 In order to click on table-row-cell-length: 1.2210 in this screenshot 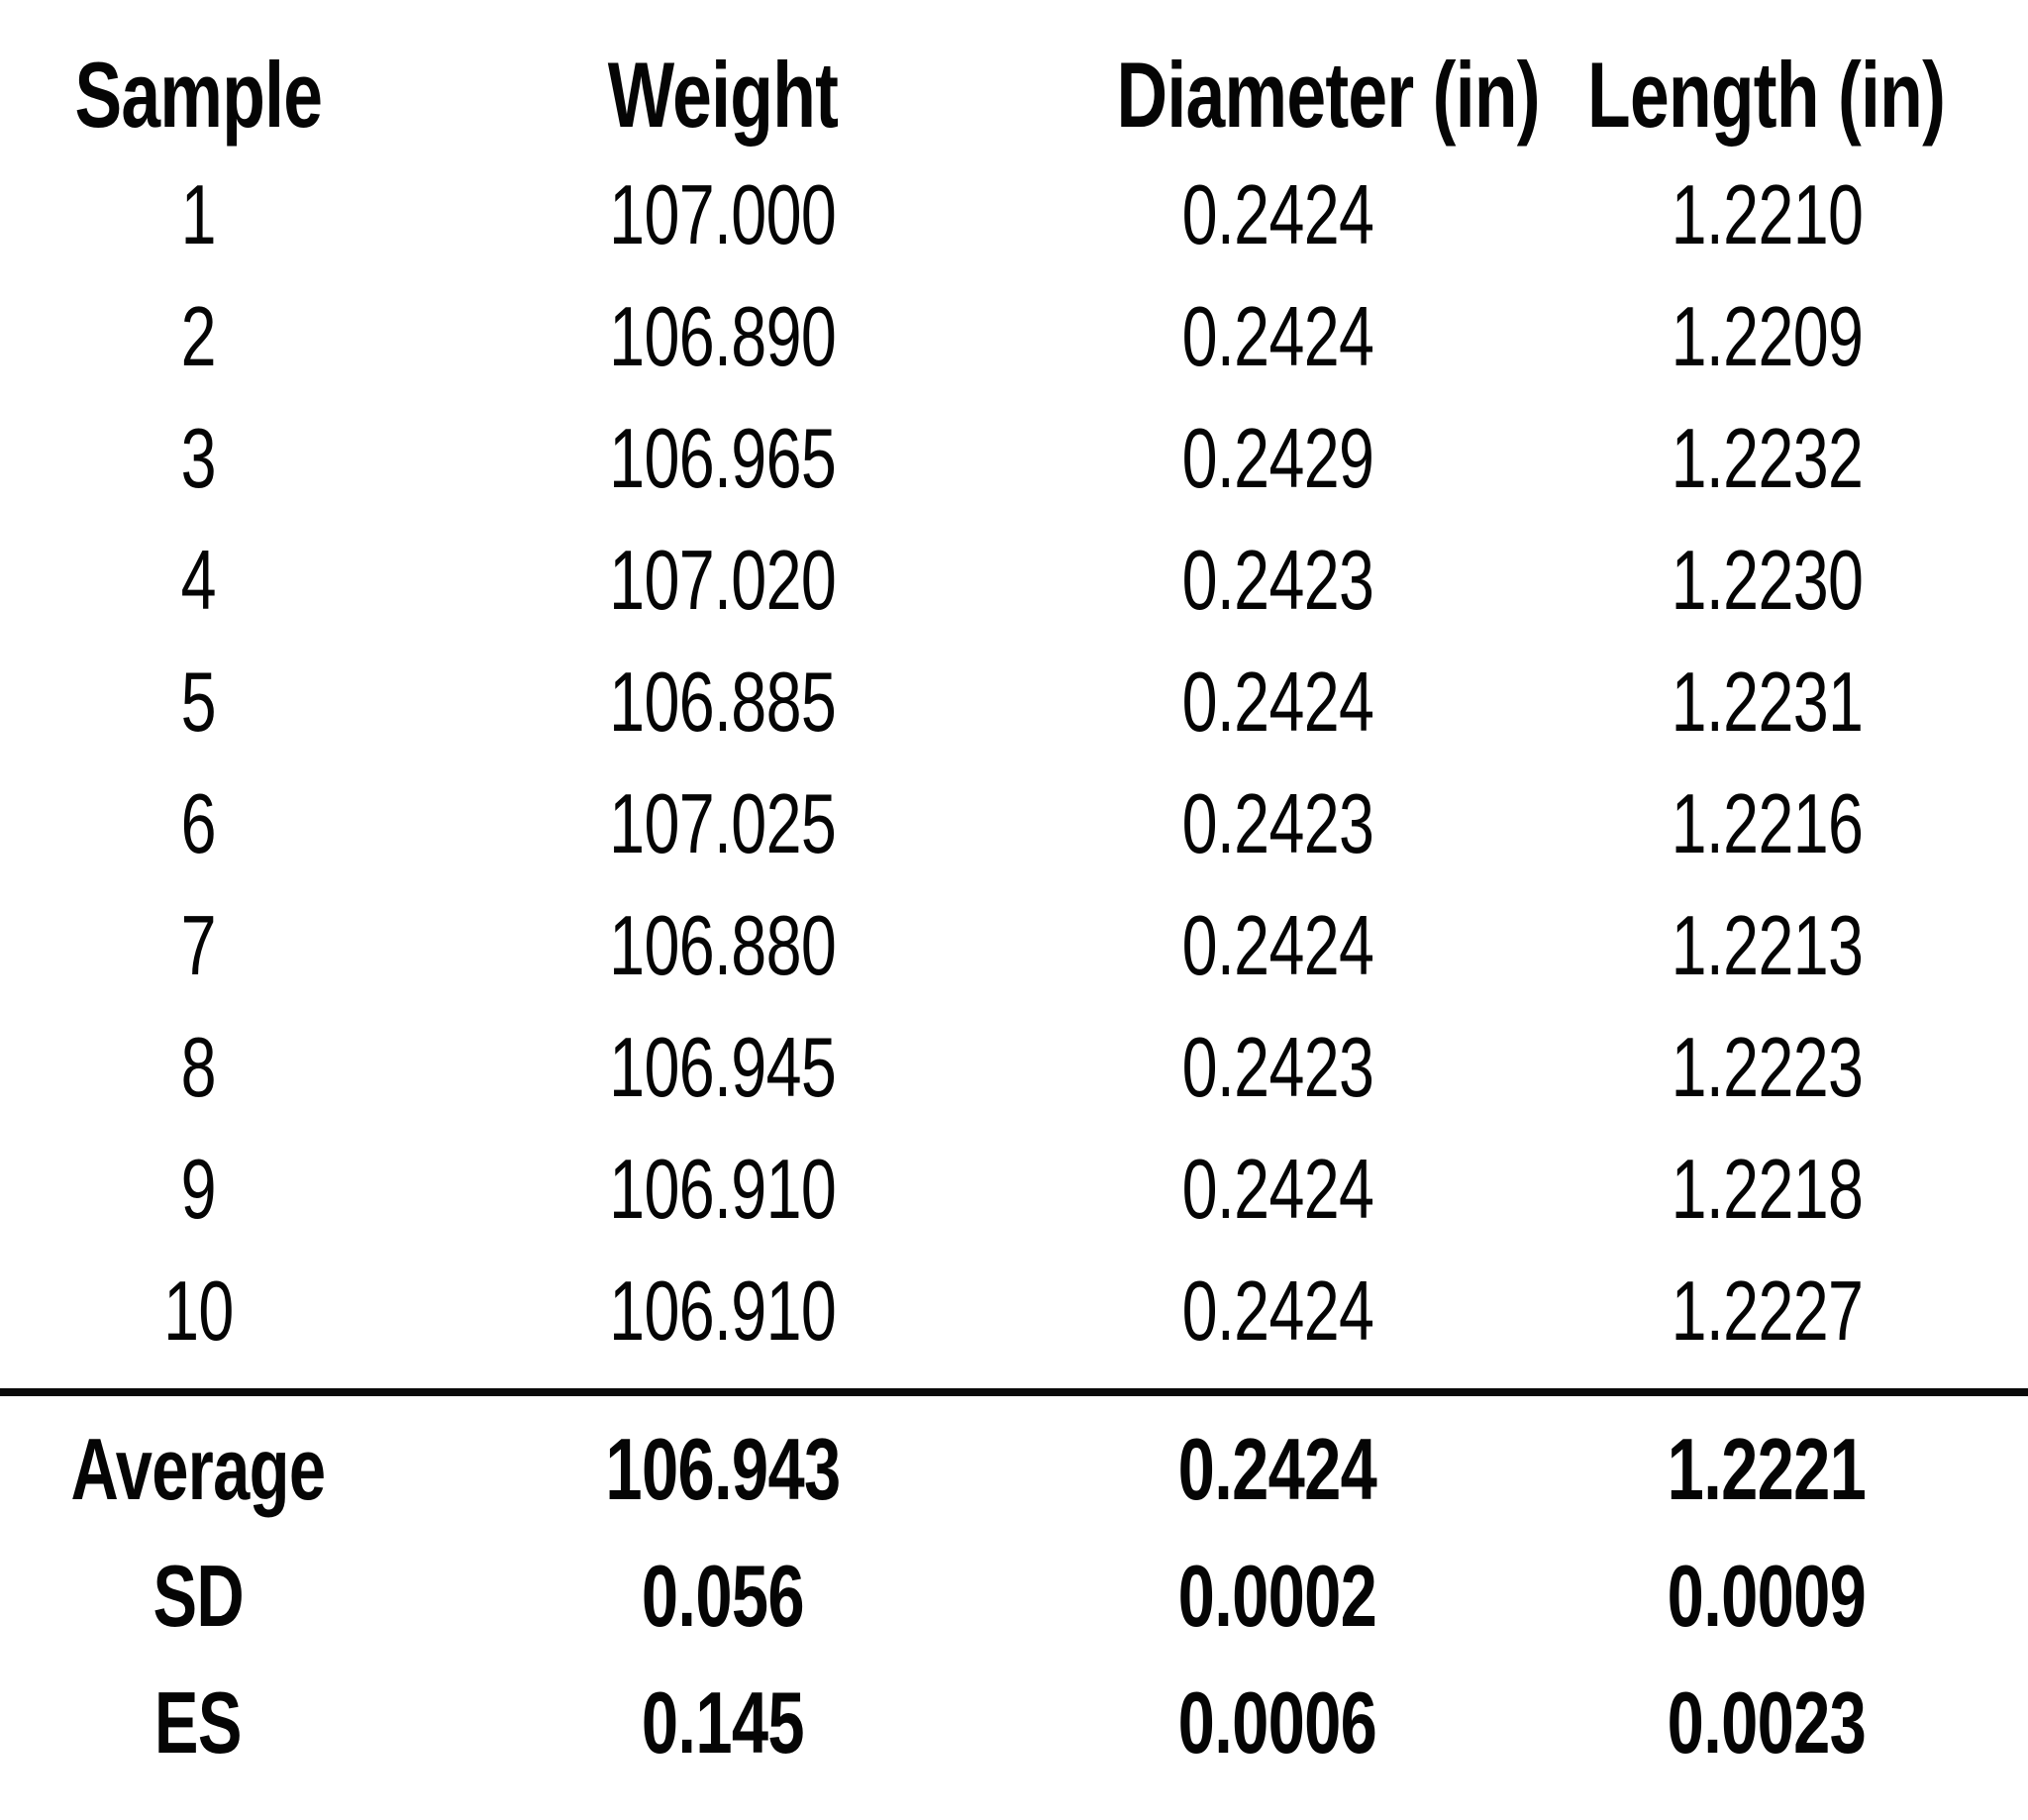, I will do `click(1767, 215)`.